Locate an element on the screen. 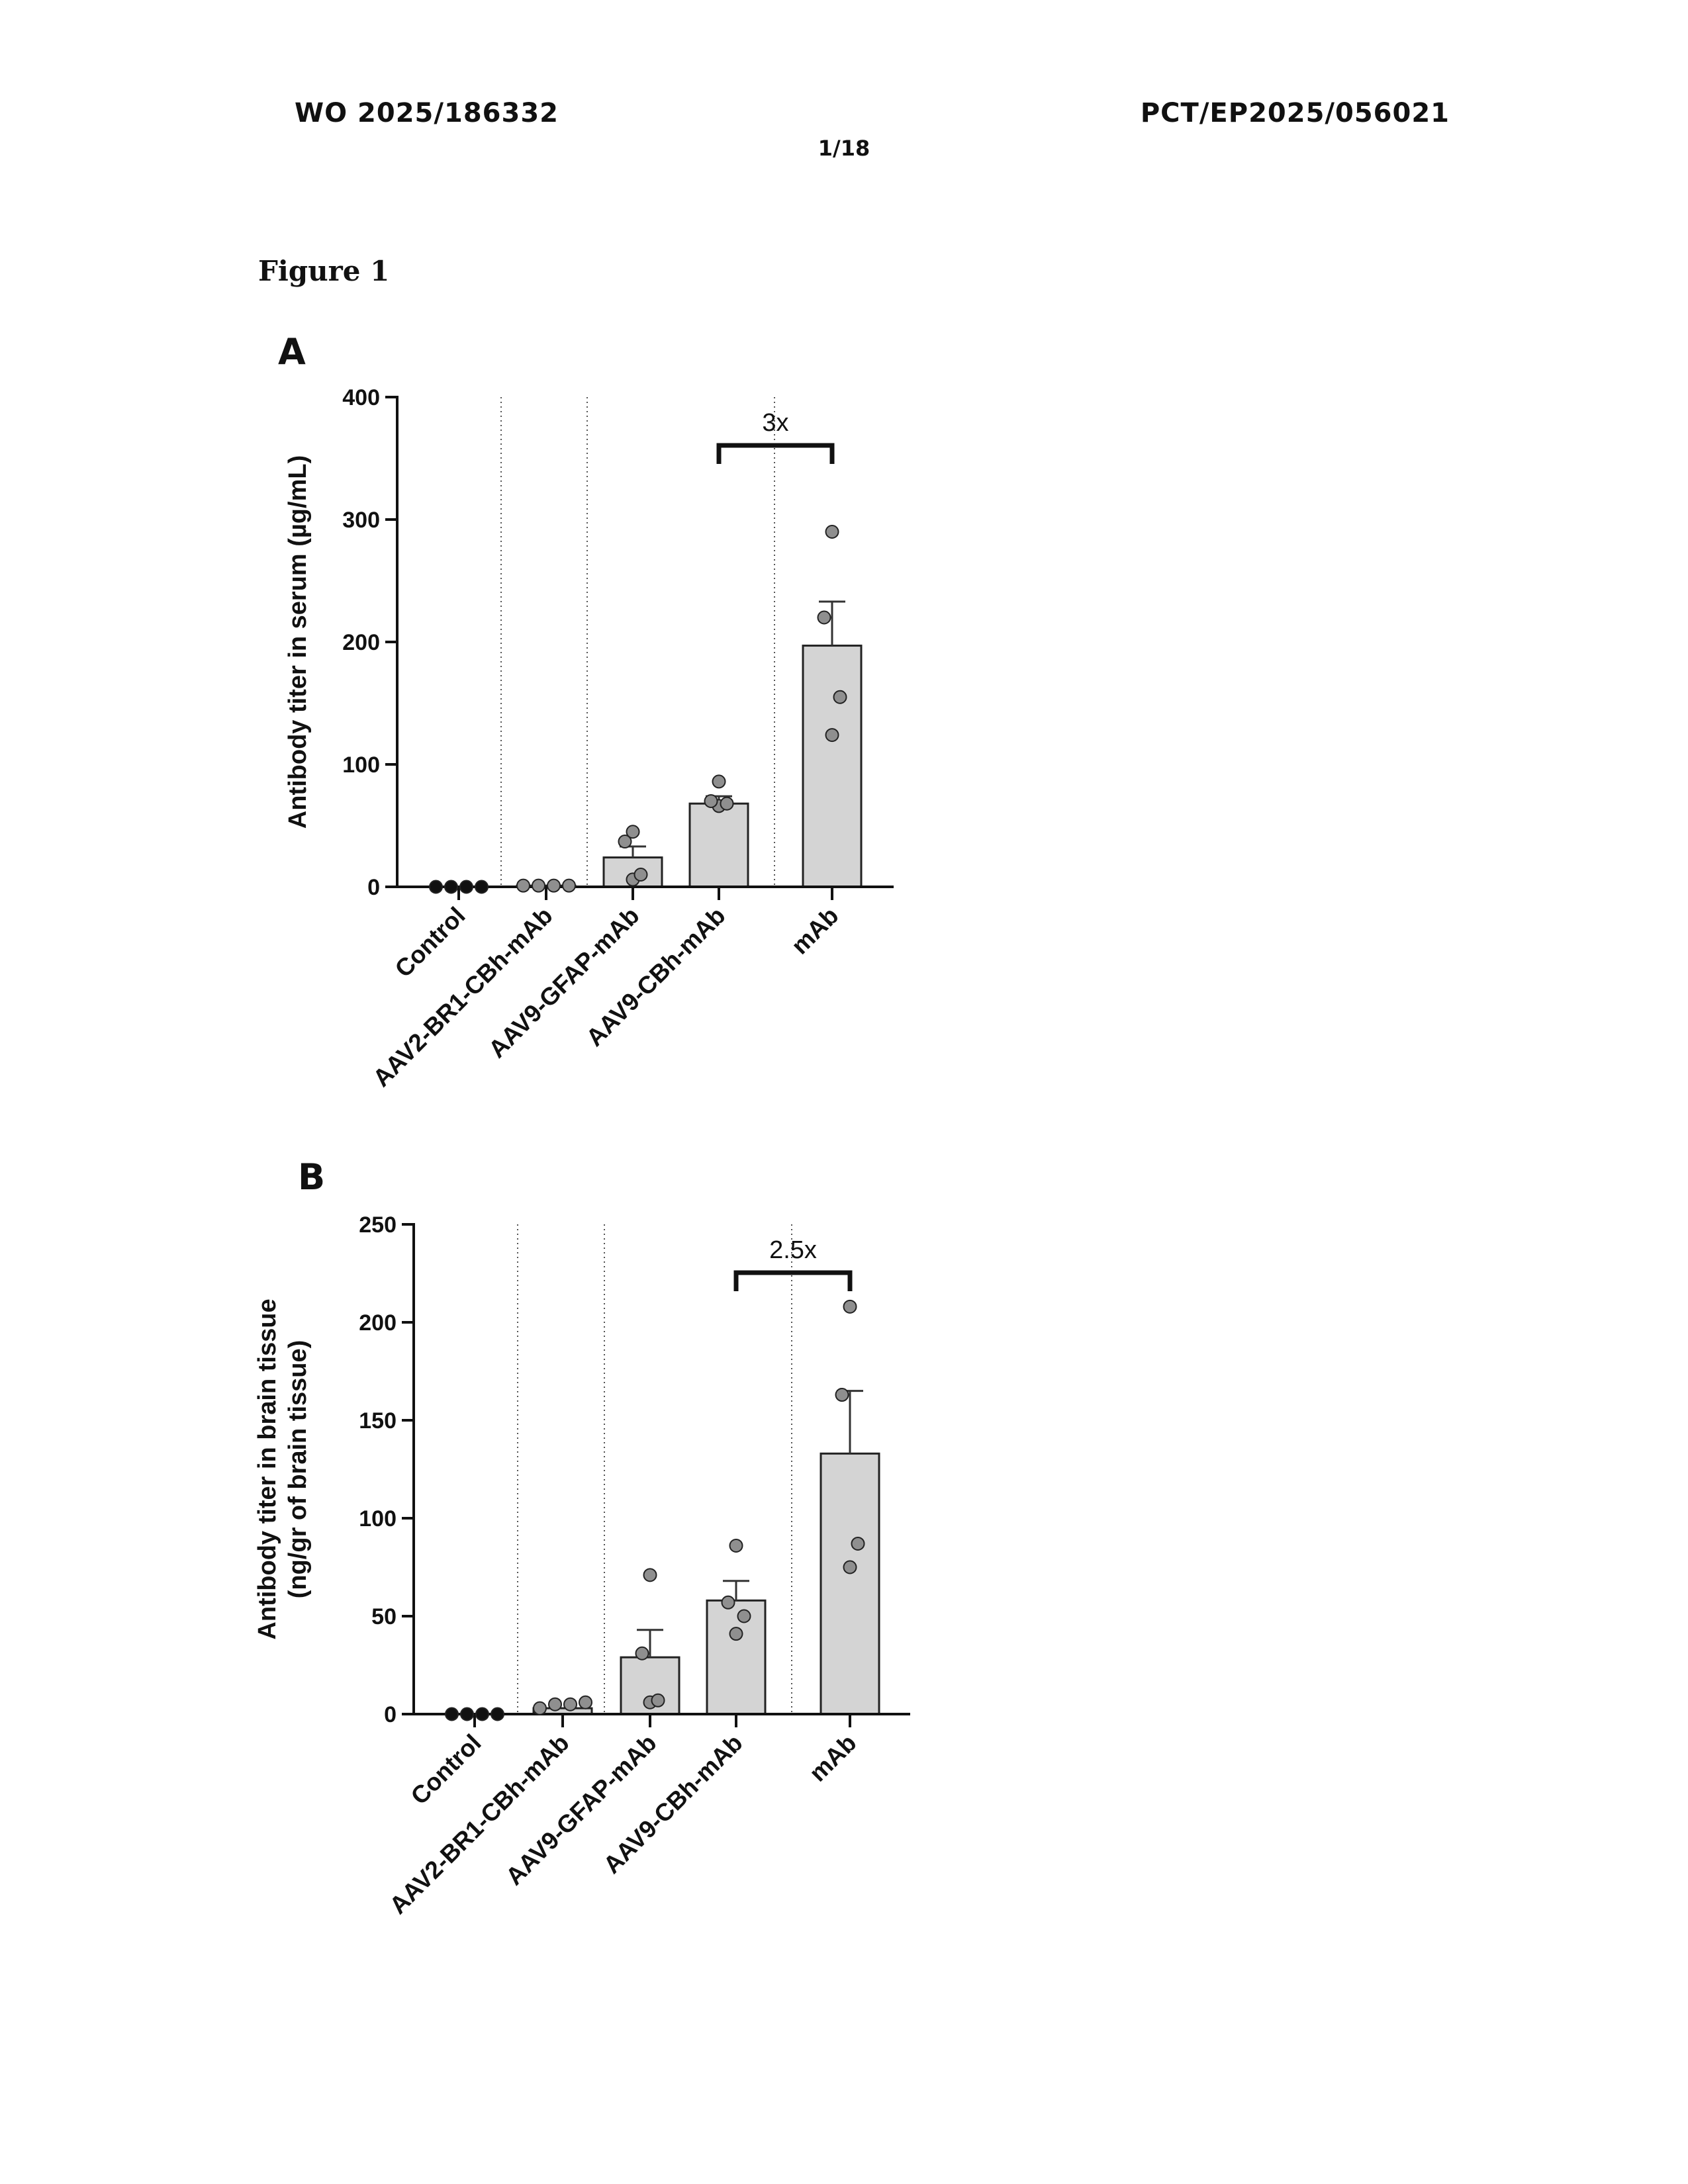  publication-number: WO 2025/186332 is located at coordinates (427, 113).